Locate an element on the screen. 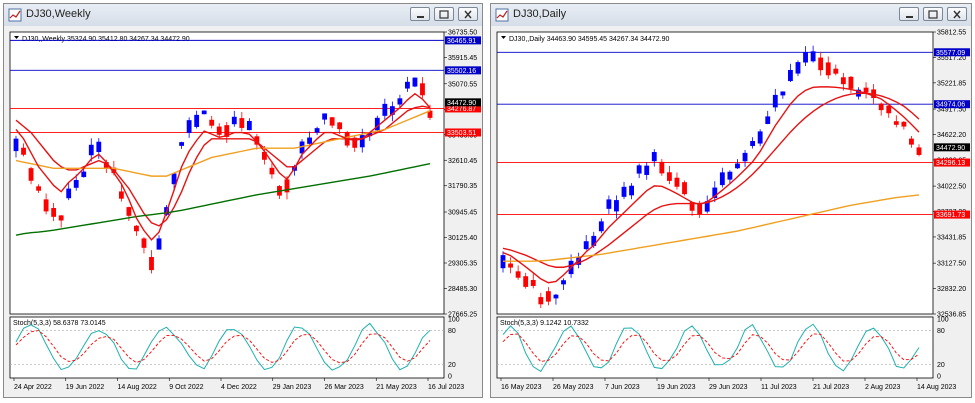  close-icon is located at coordinates (957, 14).